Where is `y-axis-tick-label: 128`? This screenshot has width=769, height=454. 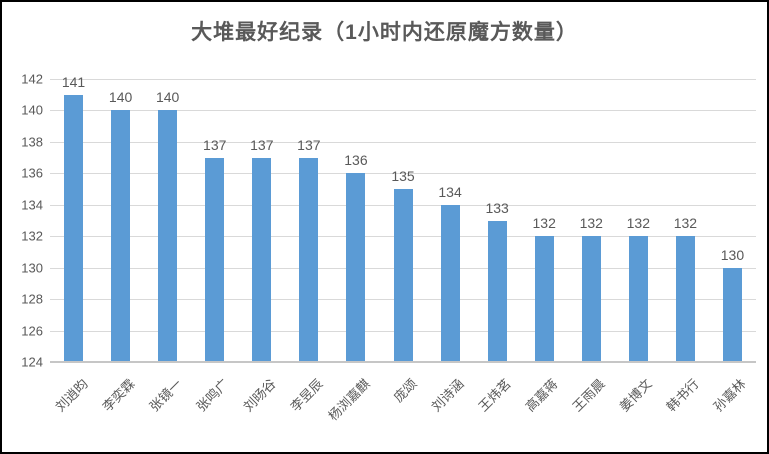
y-axis-tick-label: 128 is located at coordinates (32, 299).